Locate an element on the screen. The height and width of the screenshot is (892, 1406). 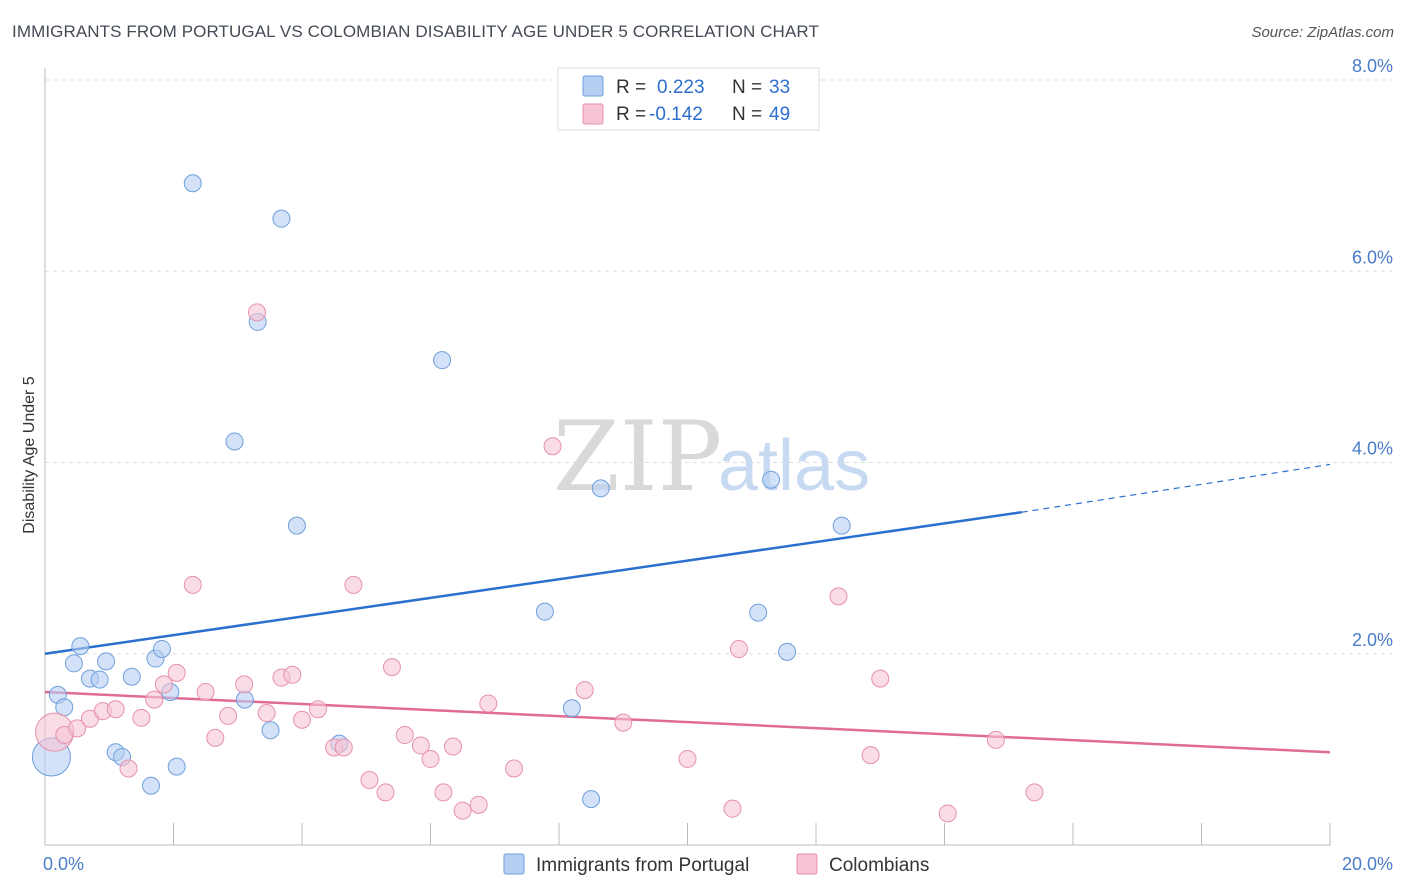
bottom-legend-swatch-portugal is located at coordinates (514, 864).